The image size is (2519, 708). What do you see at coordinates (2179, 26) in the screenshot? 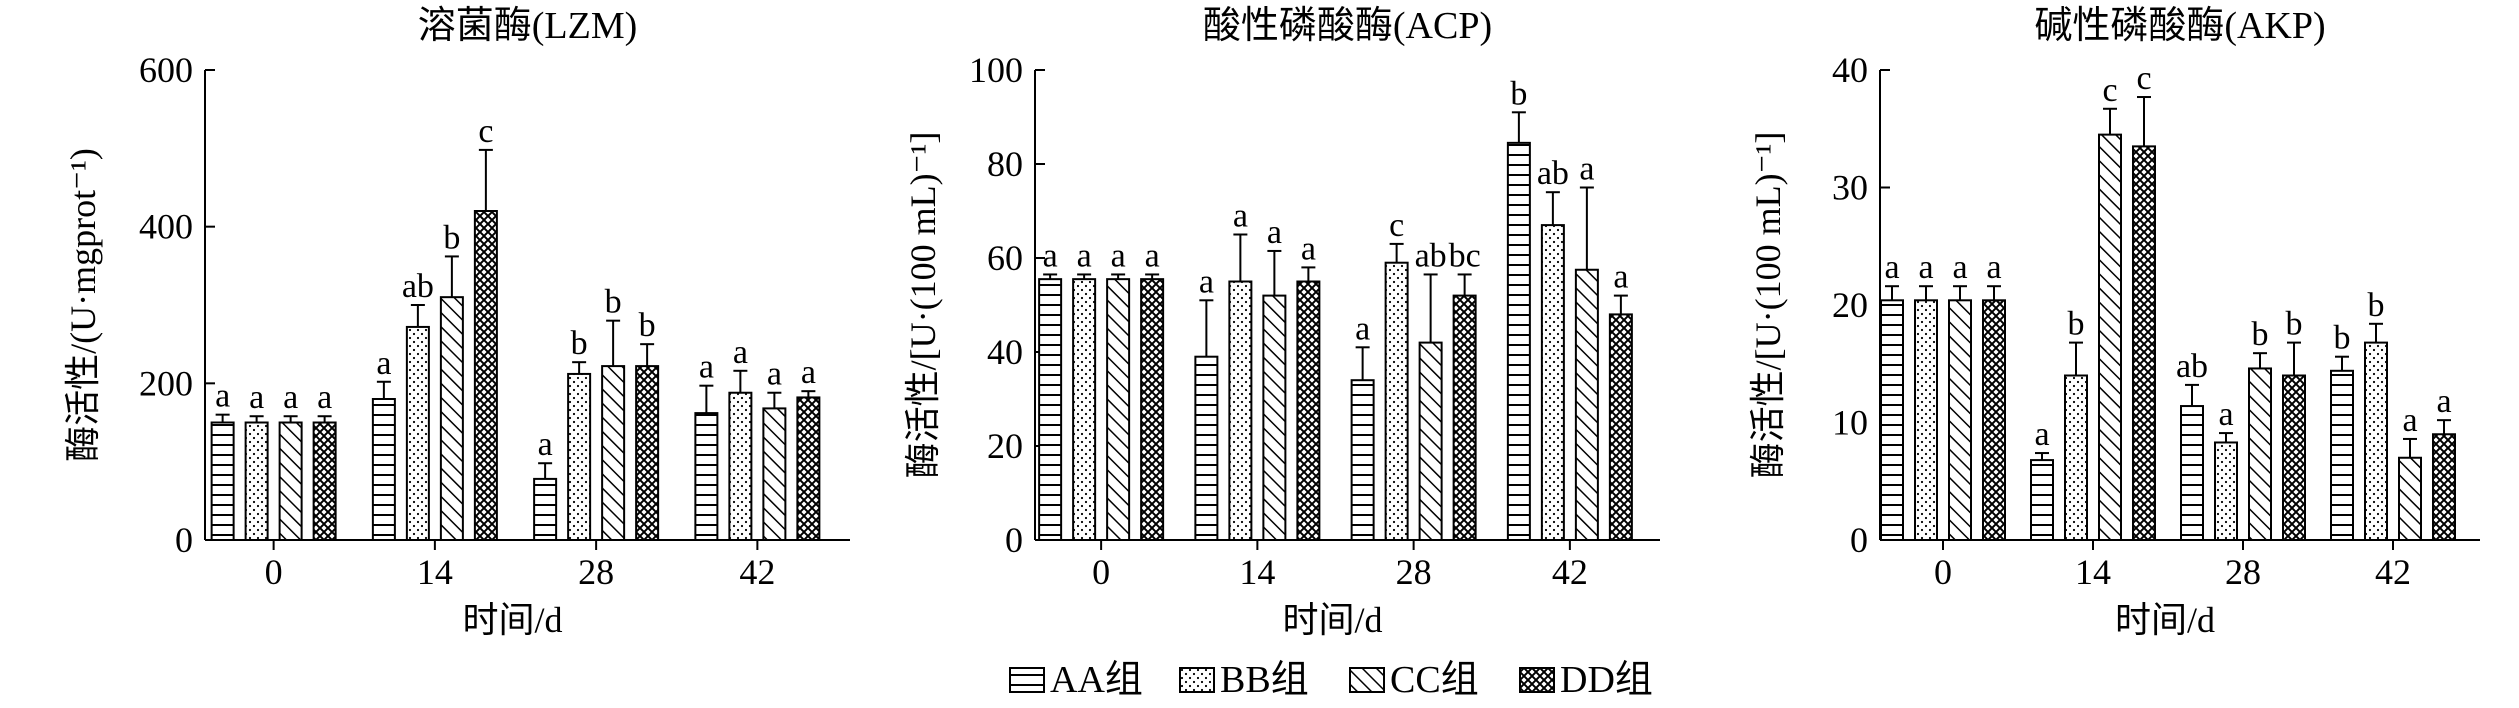
I see `chart-title: 碱性磷酸酶(AKP)` at bounding box center [2179, 26].